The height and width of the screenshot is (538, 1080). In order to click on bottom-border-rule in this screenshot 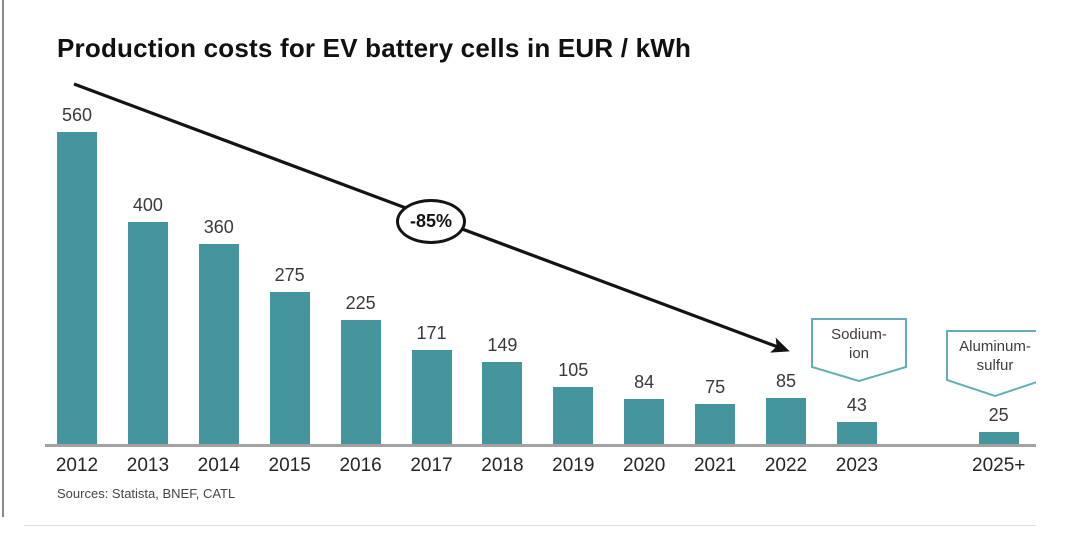, I will do `click(530, 525)`.